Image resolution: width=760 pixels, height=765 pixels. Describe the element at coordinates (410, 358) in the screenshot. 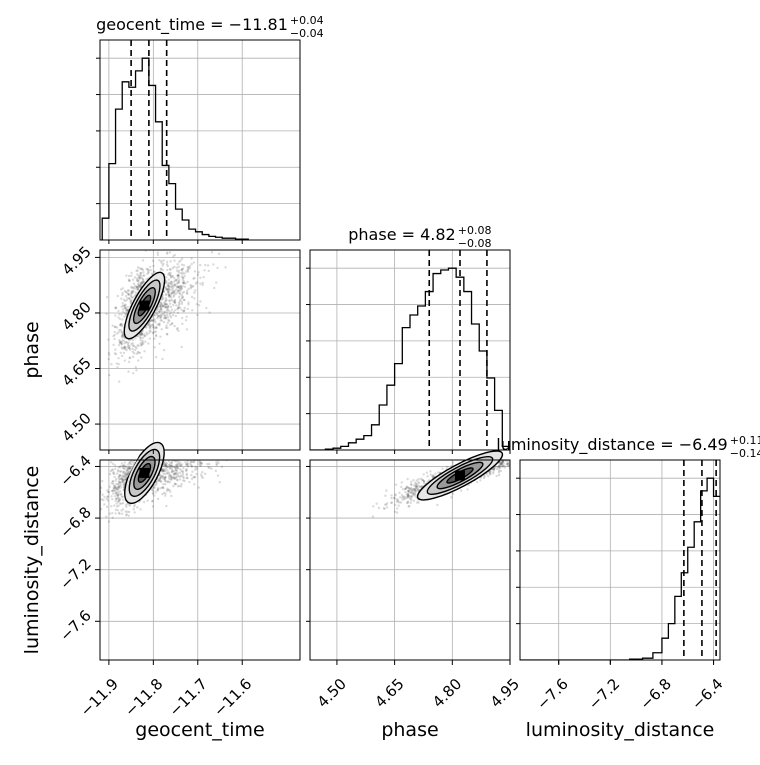

I see `histogram-phase` at that location.